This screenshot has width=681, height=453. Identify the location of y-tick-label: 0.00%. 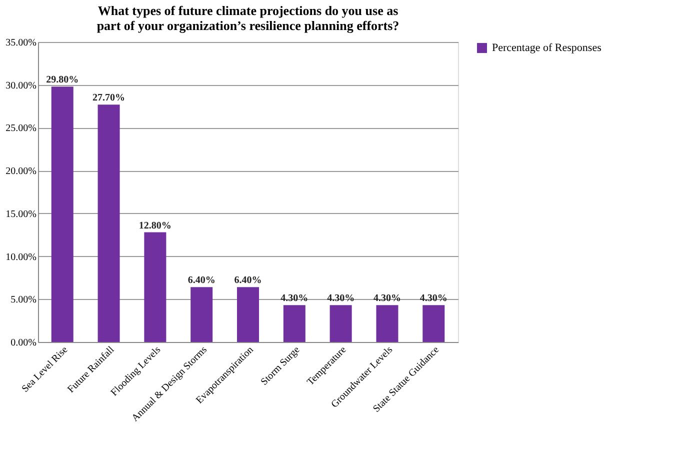
(23, 343).